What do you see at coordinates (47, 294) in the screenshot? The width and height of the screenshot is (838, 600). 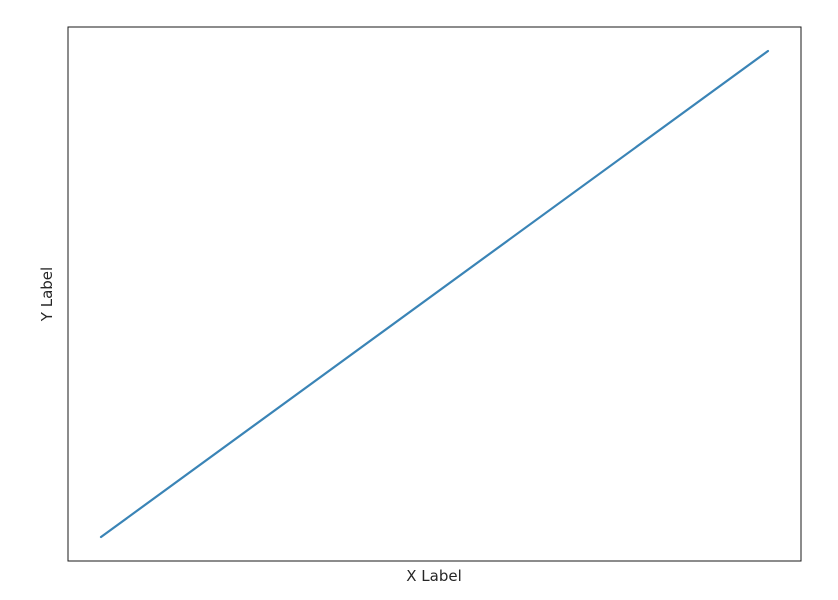 I see `y-axis-label: Y Label` at bounding box center [47, 294].